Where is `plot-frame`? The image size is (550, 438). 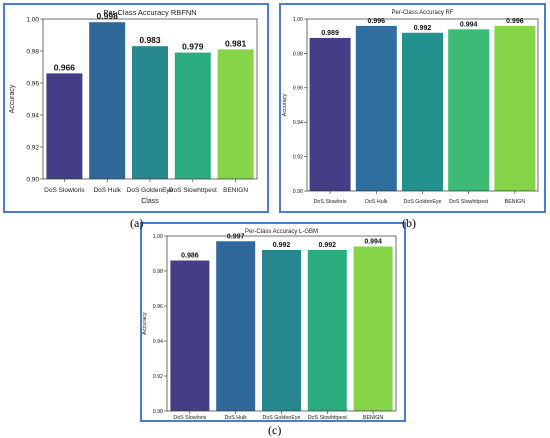 plot-frame is located at coordinates (150, 99).